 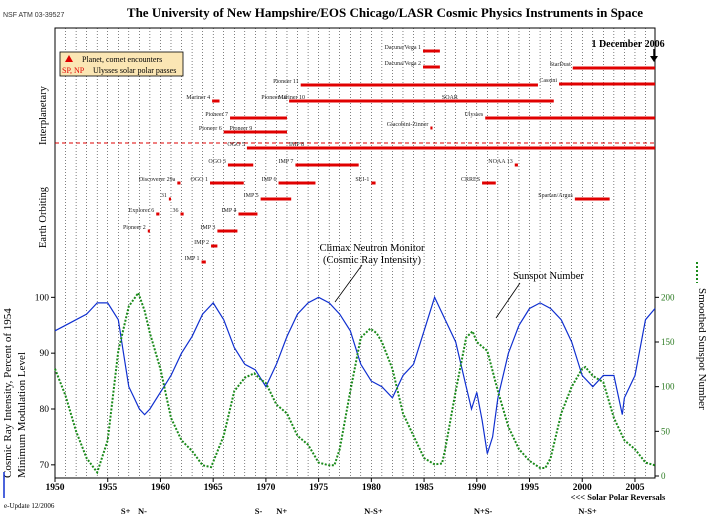 I want to click on mission-label-2: StarDust, so click(x=560, y=65).